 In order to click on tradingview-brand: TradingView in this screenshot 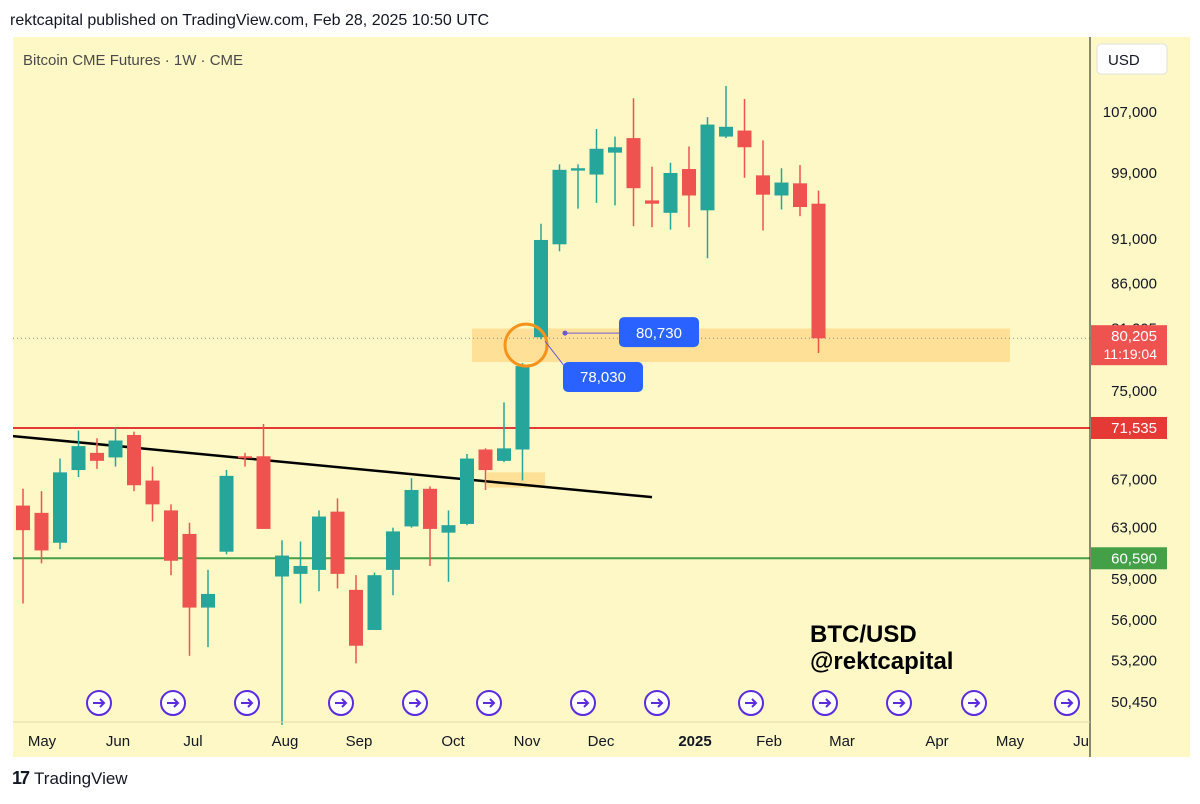, I will do `click(81, 778)`.